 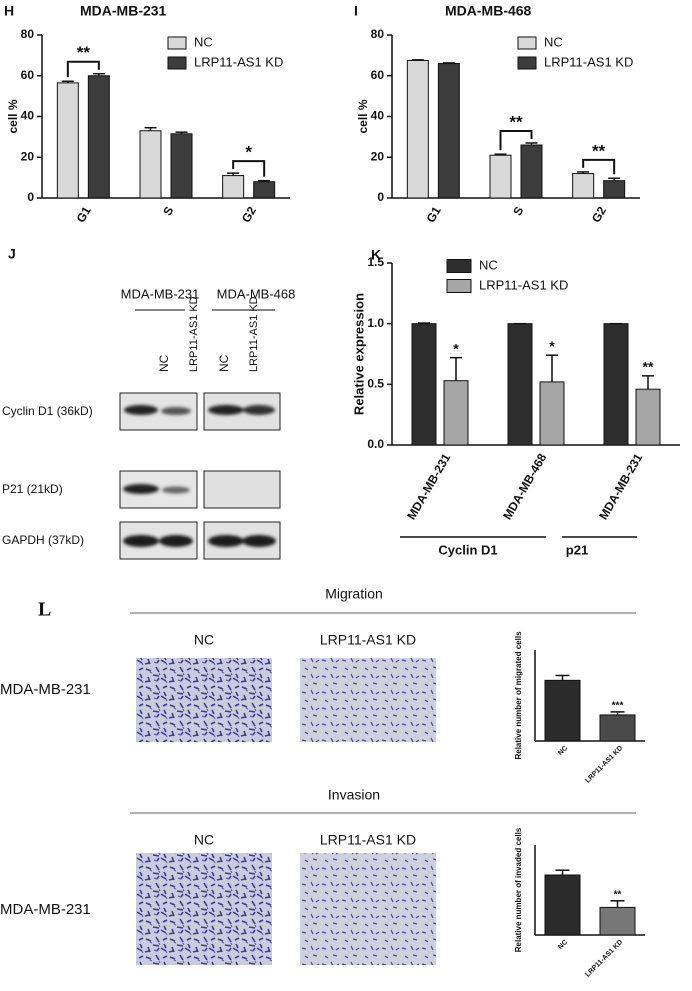 I want to click on y-tick-label: 0.0, so click(x=375, y=444).